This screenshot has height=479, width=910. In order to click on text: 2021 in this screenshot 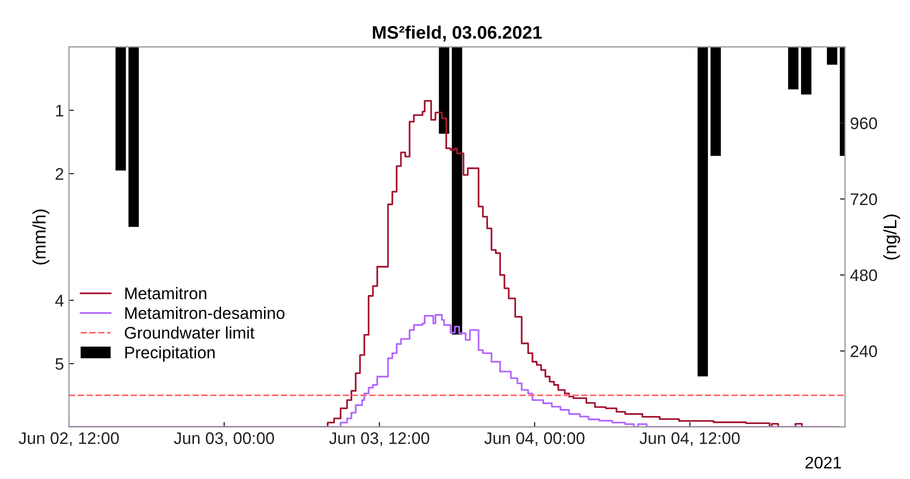, I will do `click(823, 462)`.